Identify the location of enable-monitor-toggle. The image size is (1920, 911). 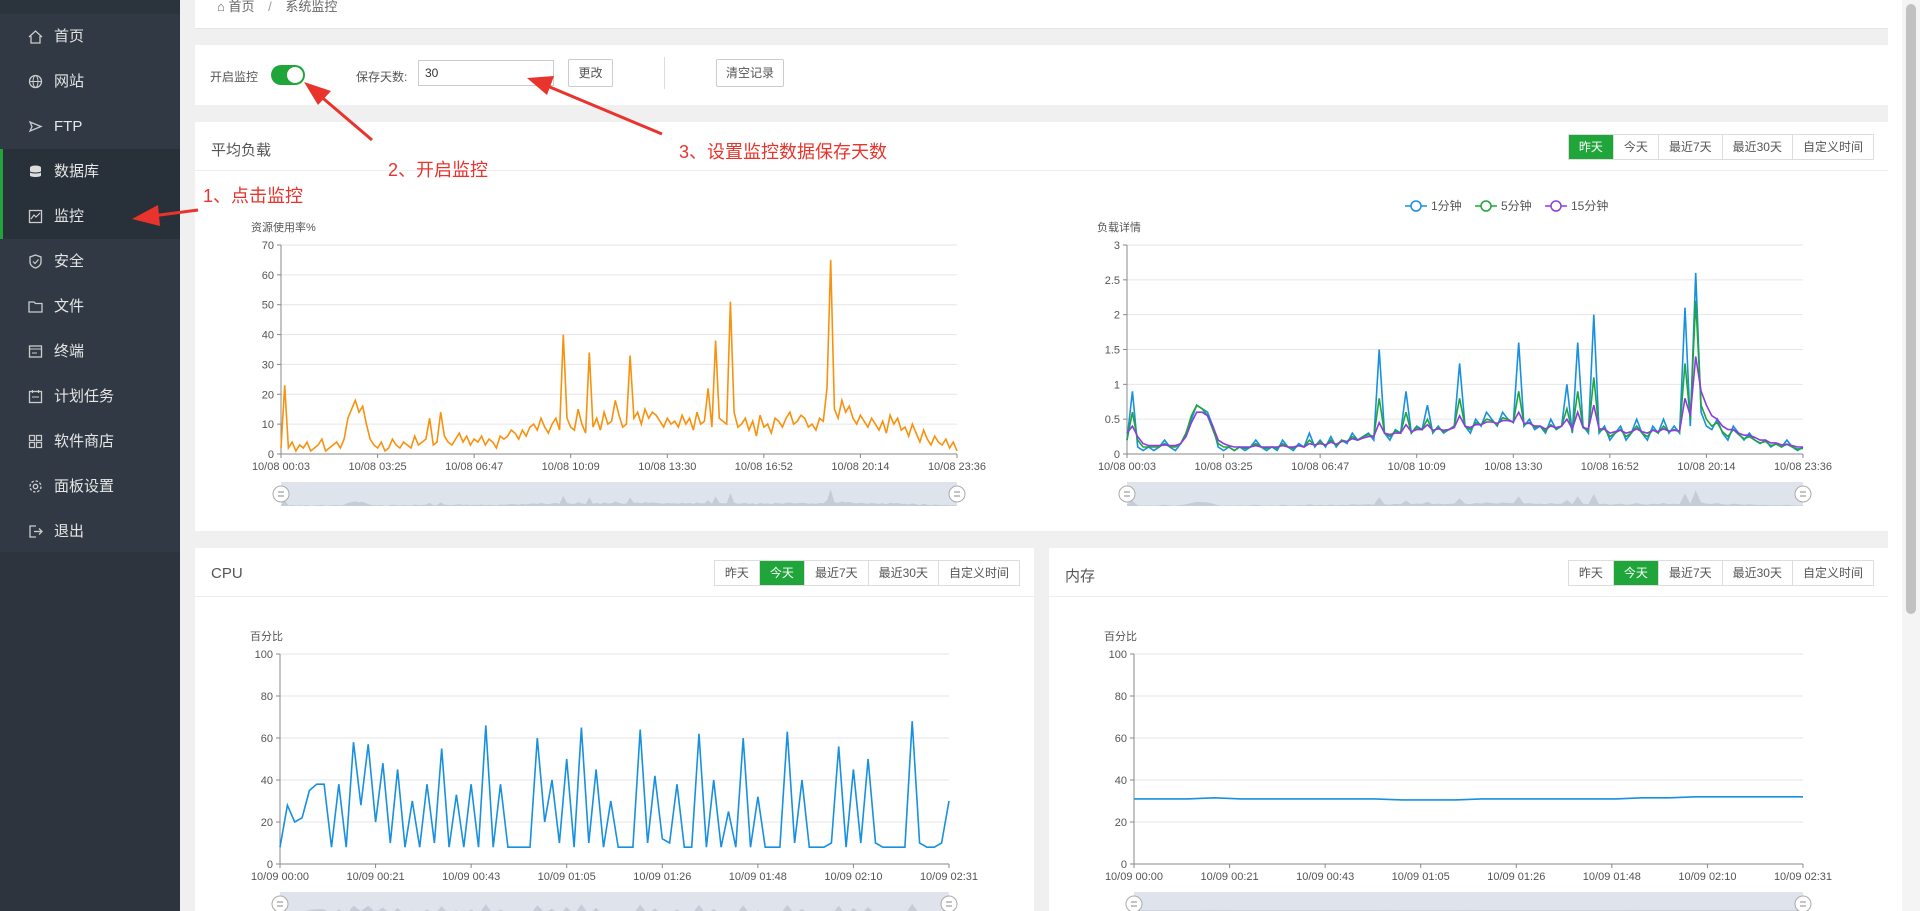
(288, 75).